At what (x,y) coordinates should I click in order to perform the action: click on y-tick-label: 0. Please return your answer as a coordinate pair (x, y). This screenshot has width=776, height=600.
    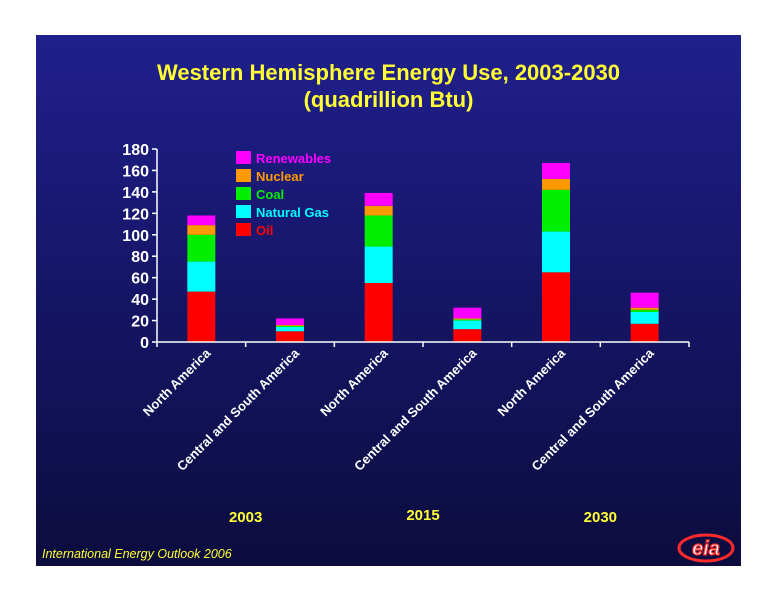
    Looking at the image, I should click on (144, 343).